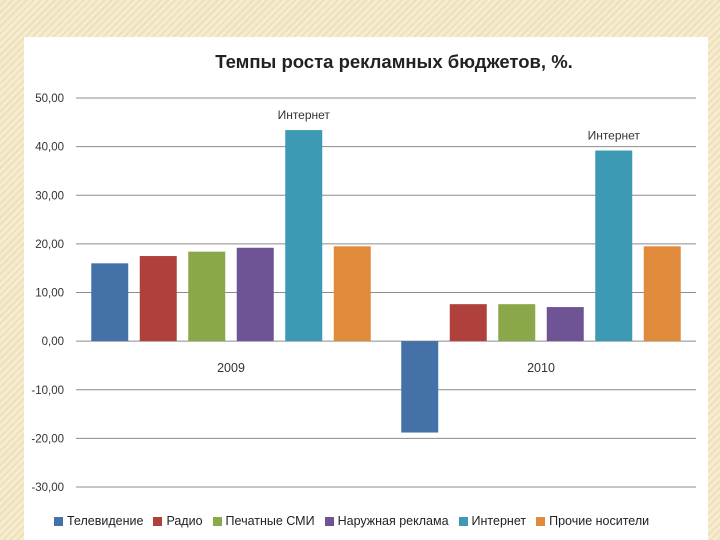 The height and width of the screenshot is (540, 720). I want to click on legend-label: Радио, so click(184, 521).